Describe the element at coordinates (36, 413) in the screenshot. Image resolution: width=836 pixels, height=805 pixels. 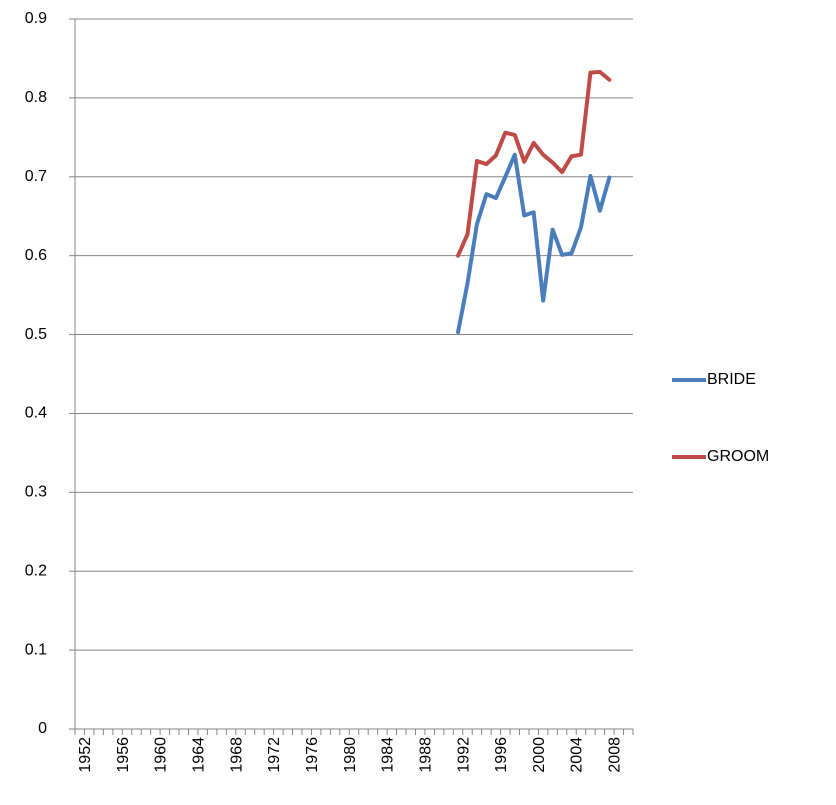
I see `y-tick-label: 0.4` at that location.